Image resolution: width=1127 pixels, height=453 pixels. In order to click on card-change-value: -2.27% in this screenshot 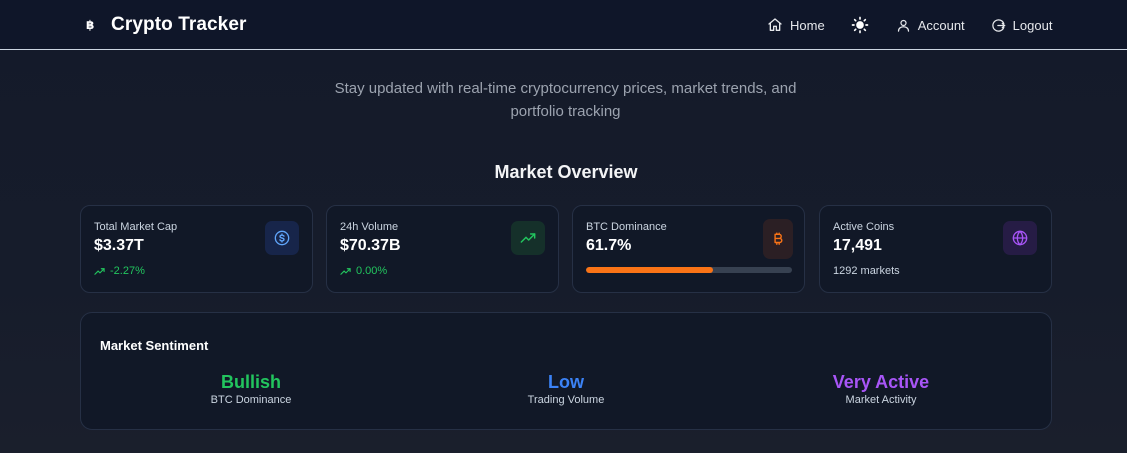, I will do `click(127, 271)`.